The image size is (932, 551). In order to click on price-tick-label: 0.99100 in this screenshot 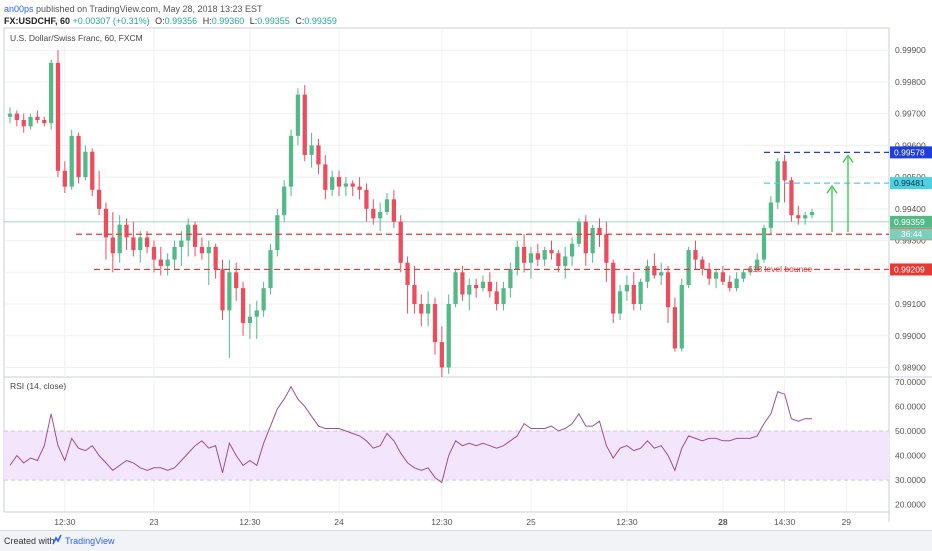, I will do `click(910, 304)`.